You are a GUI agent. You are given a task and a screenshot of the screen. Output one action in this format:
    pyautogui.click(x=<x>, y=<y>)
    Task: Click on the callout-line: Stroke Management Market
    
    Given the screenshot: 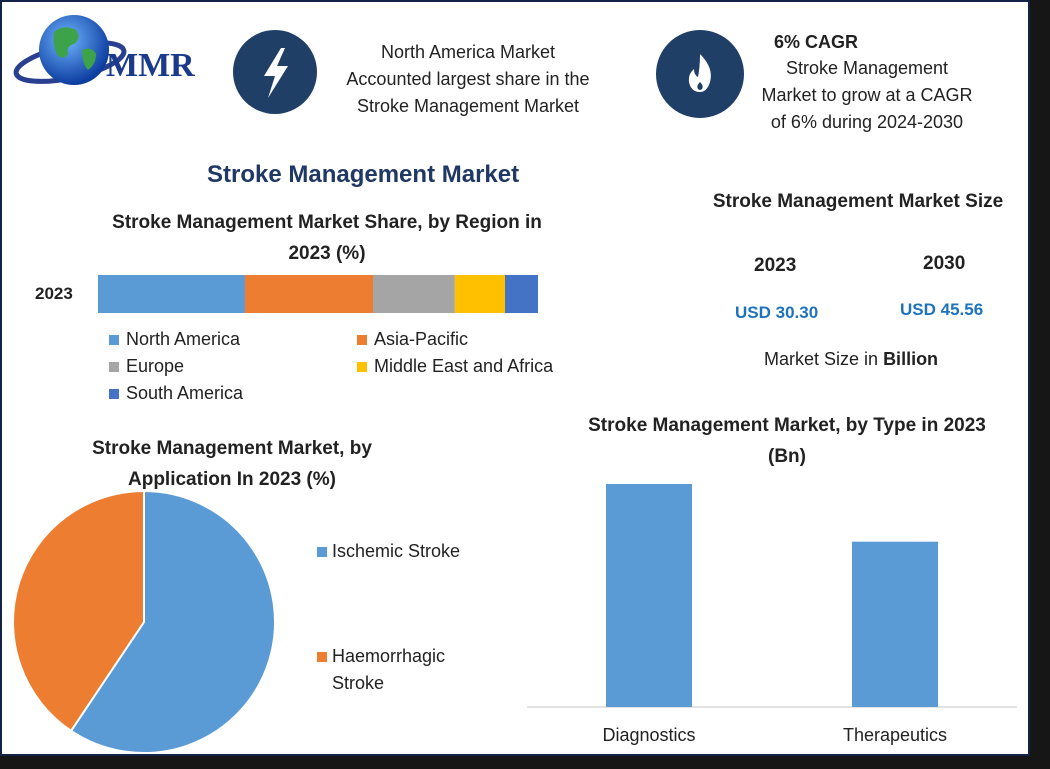 What is the action you would take?
    pyautogui.click(x=468, y=106)
    